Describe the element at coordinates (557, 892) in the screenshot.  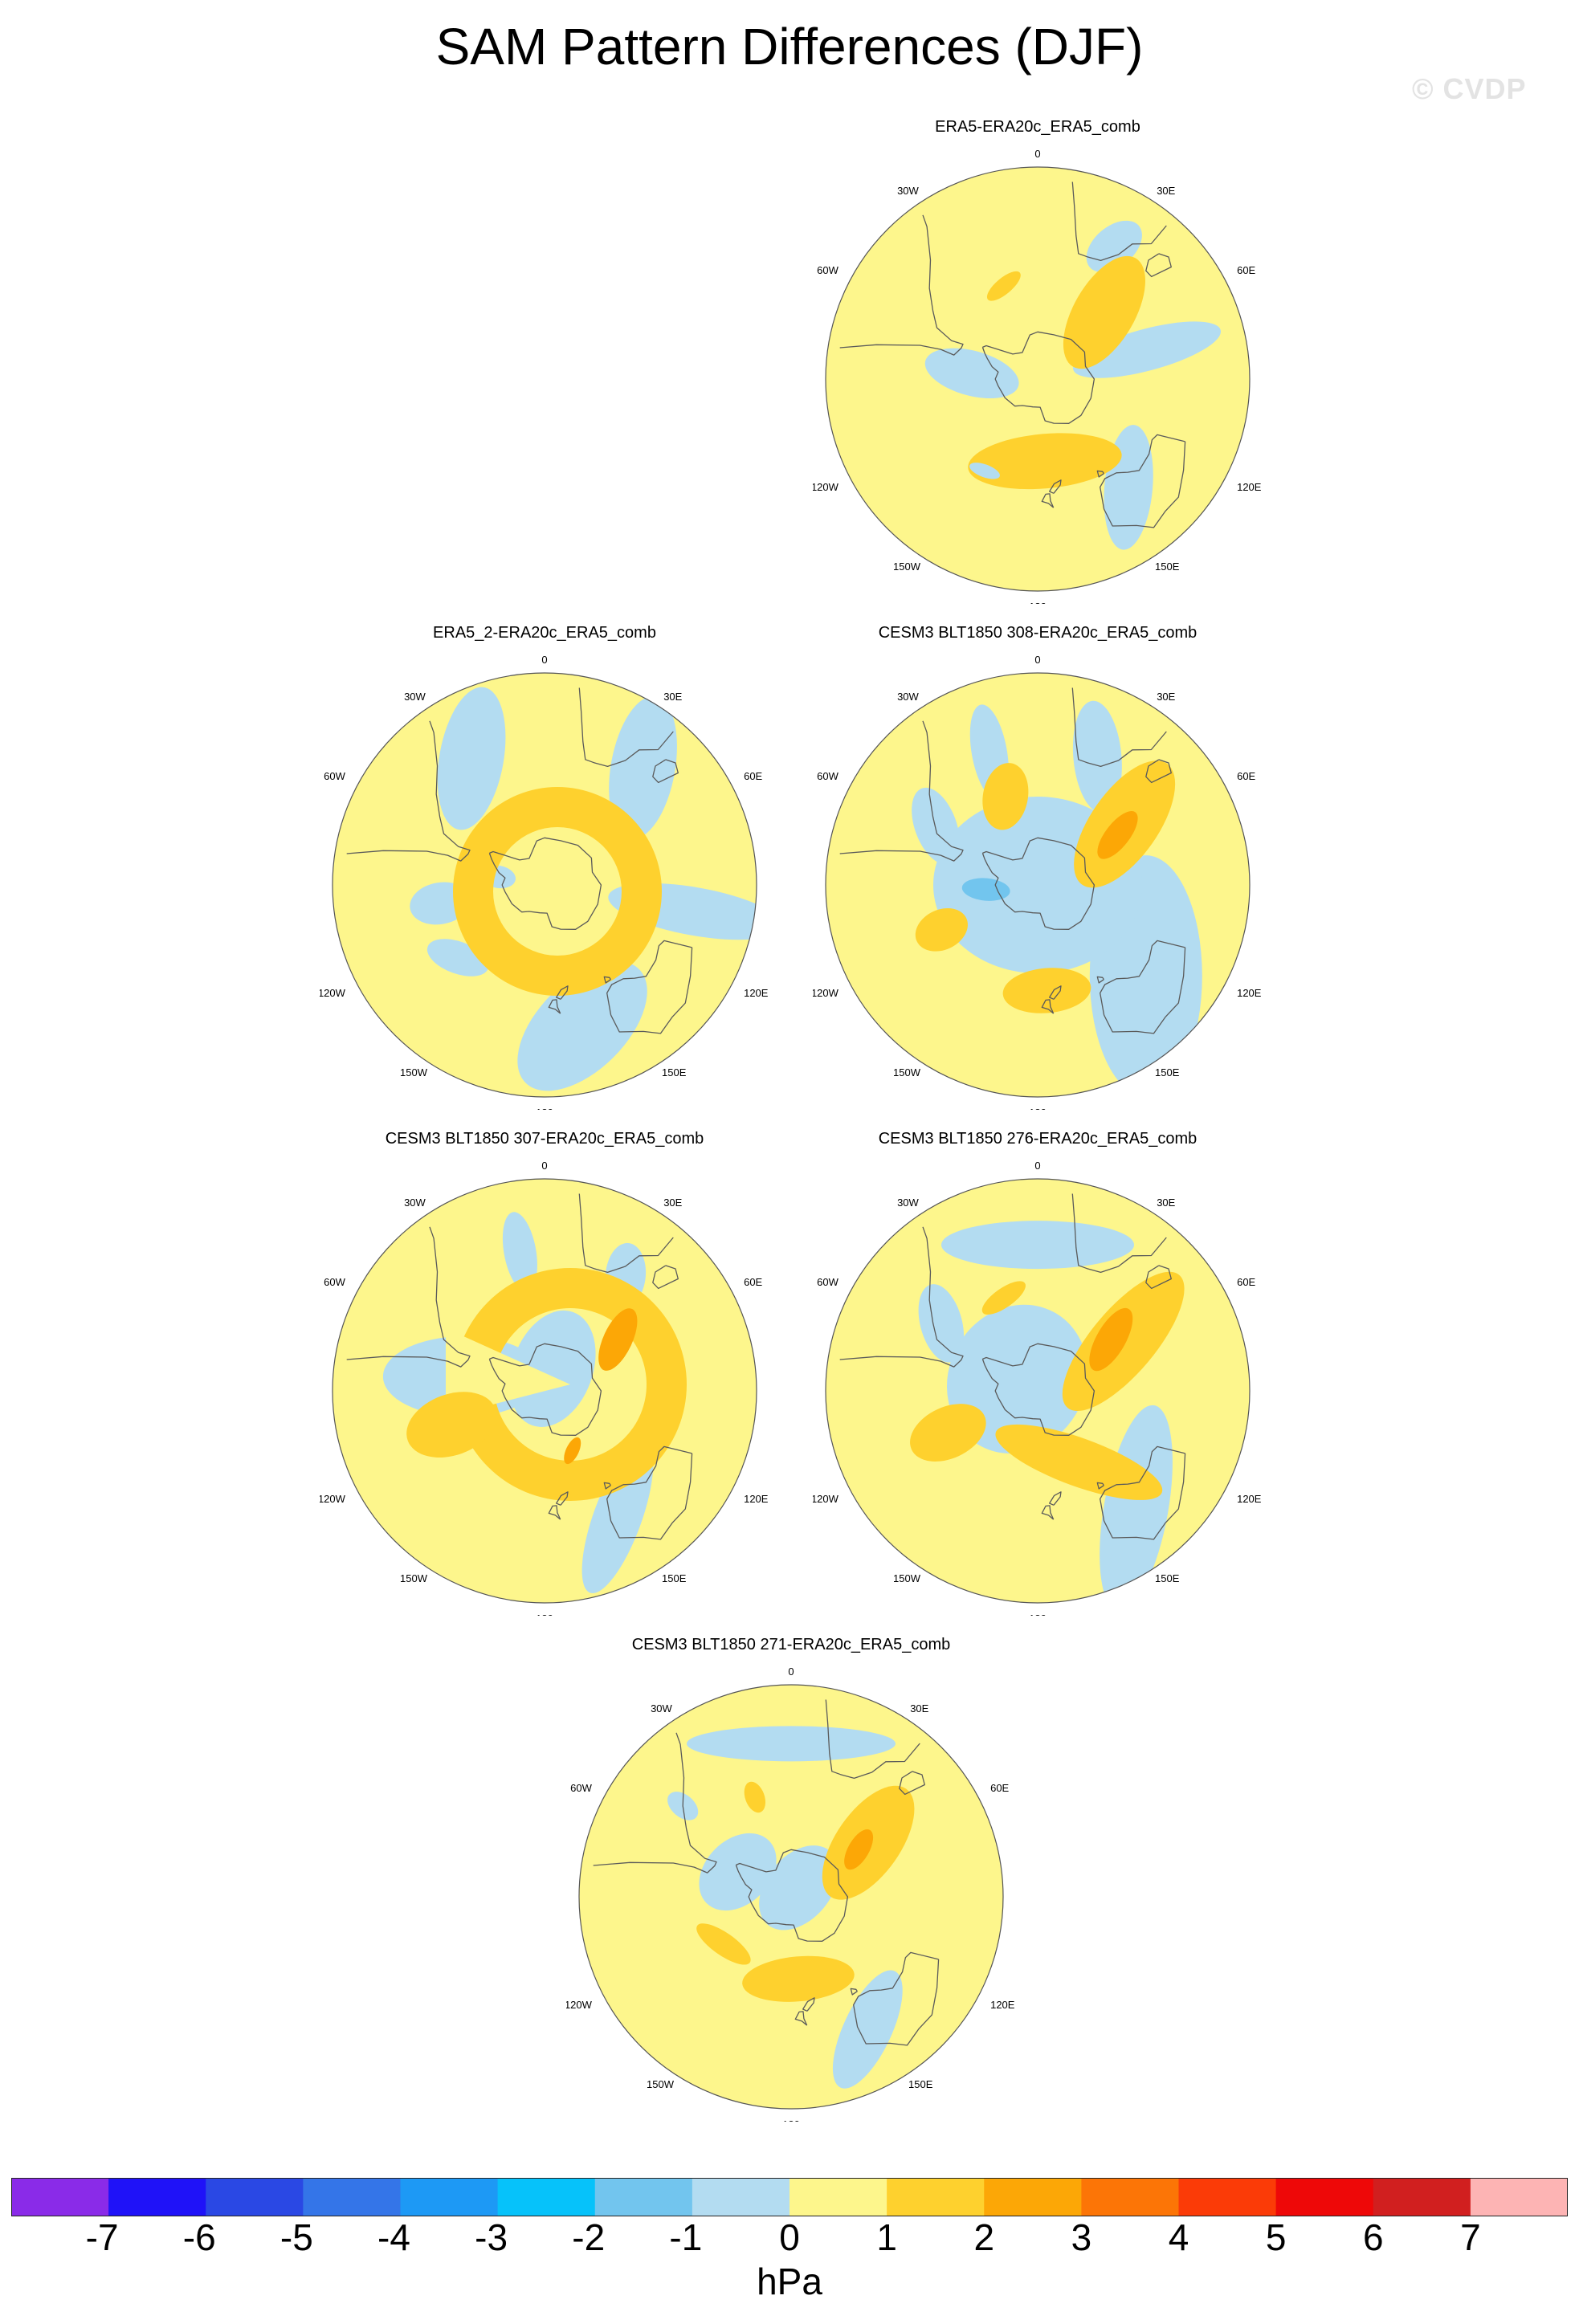
I see `anomaly-ring` at that location.